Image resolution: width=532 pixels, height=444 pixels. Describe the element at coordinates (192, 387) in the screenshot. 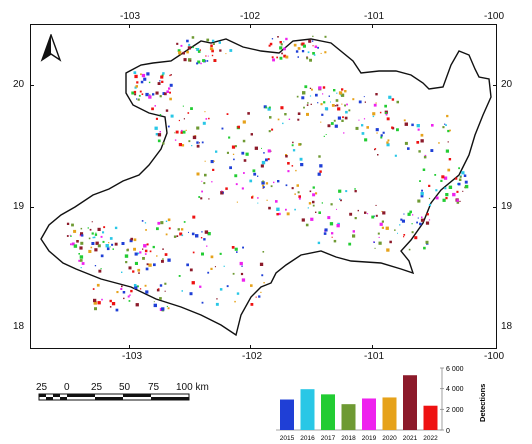

I see `scale-label: 100 km` at that location.